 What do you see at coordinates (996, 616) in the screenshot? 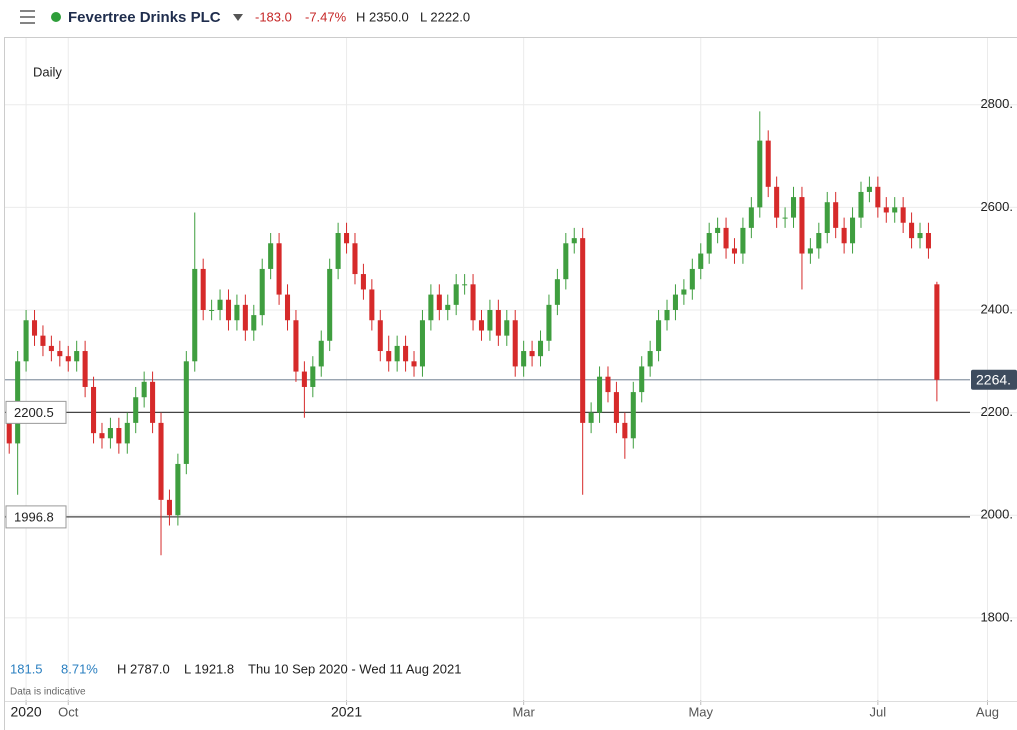
I see `y-tick-label: 1800.` at bounding box center [996, 616].